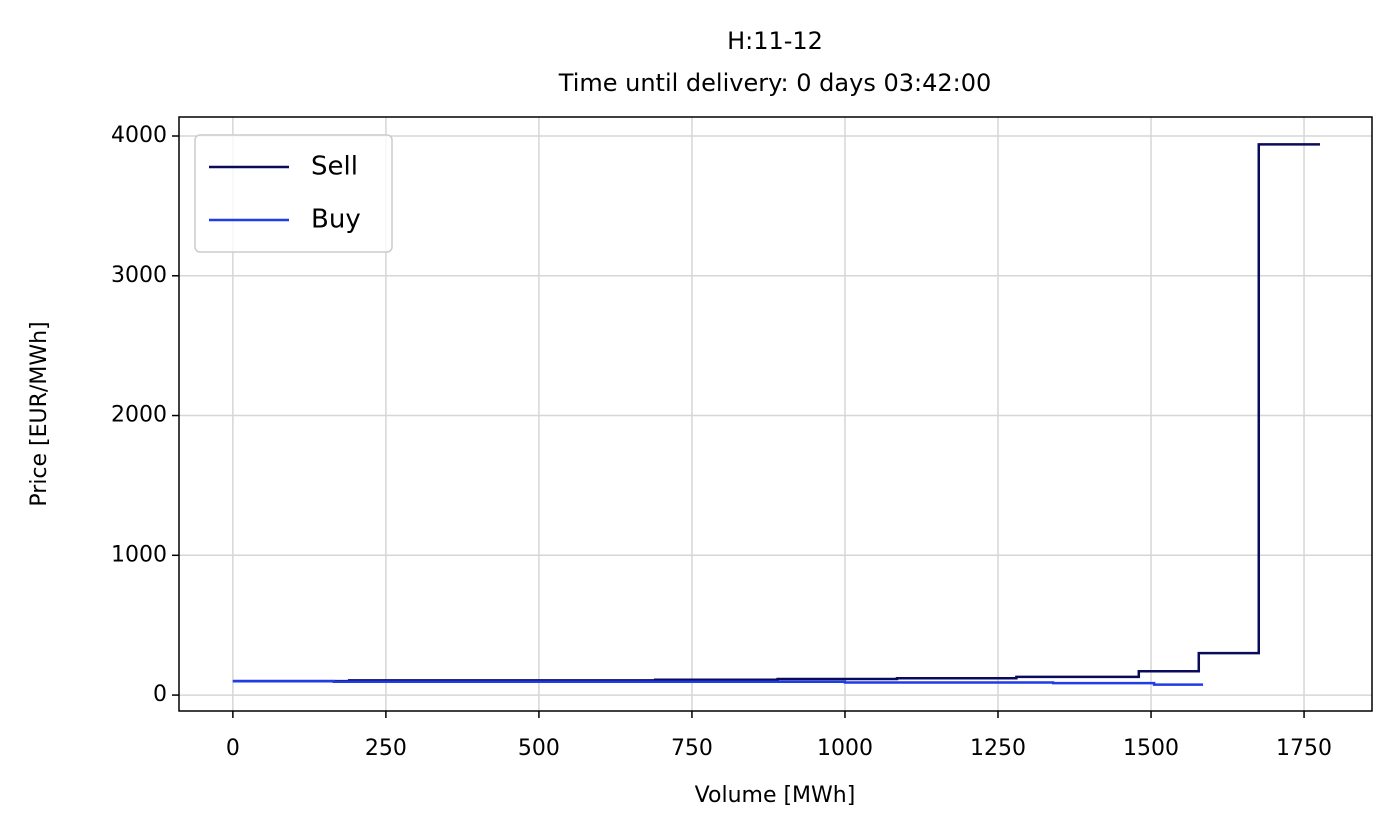  I want to click on y-axis-label: Price [EUR/MWh], so click(39, 413).